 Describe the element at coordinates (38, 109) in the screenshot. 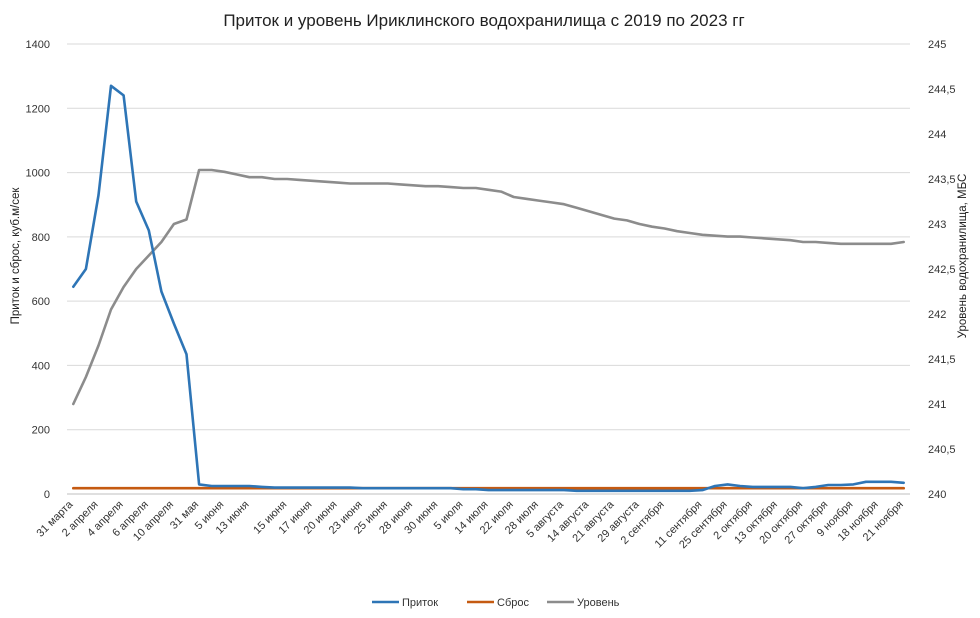

I see `y-tick-label-left: 1200` at that location.